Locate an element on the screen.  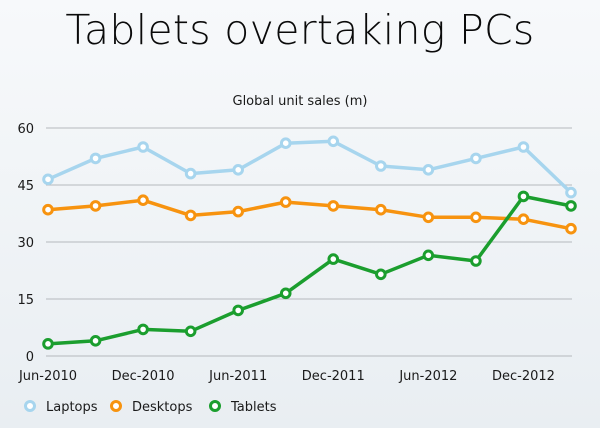
legend-label-laptops: Laptops is located at coordinates (72, 407).